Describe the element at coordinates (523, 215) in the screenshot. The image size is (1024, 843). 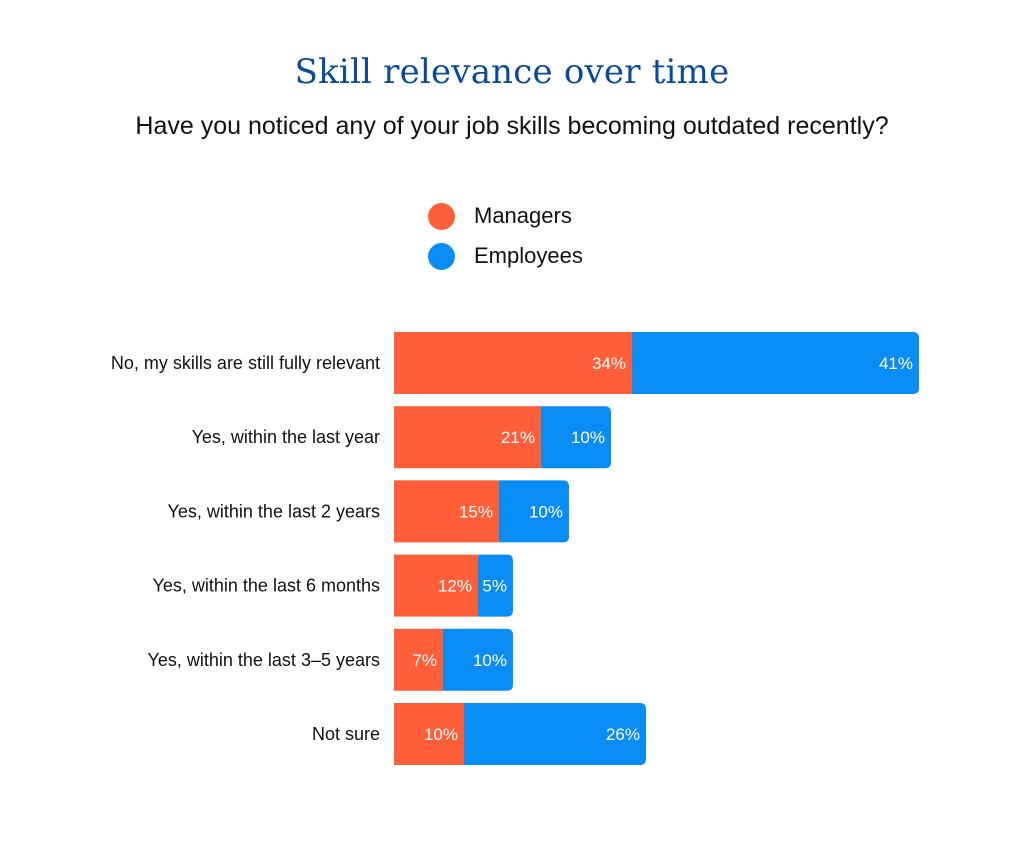
I see `legend-label-managers: Managers` at that location.